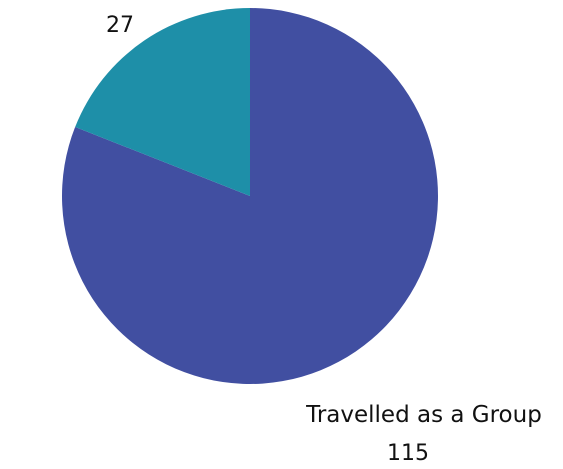 This screenshot has height=469, width=563. What do you see at coordinates (408, 452) in the screenshot?
I see `data-label-value-0: 115` at bounding box center [408, 452].